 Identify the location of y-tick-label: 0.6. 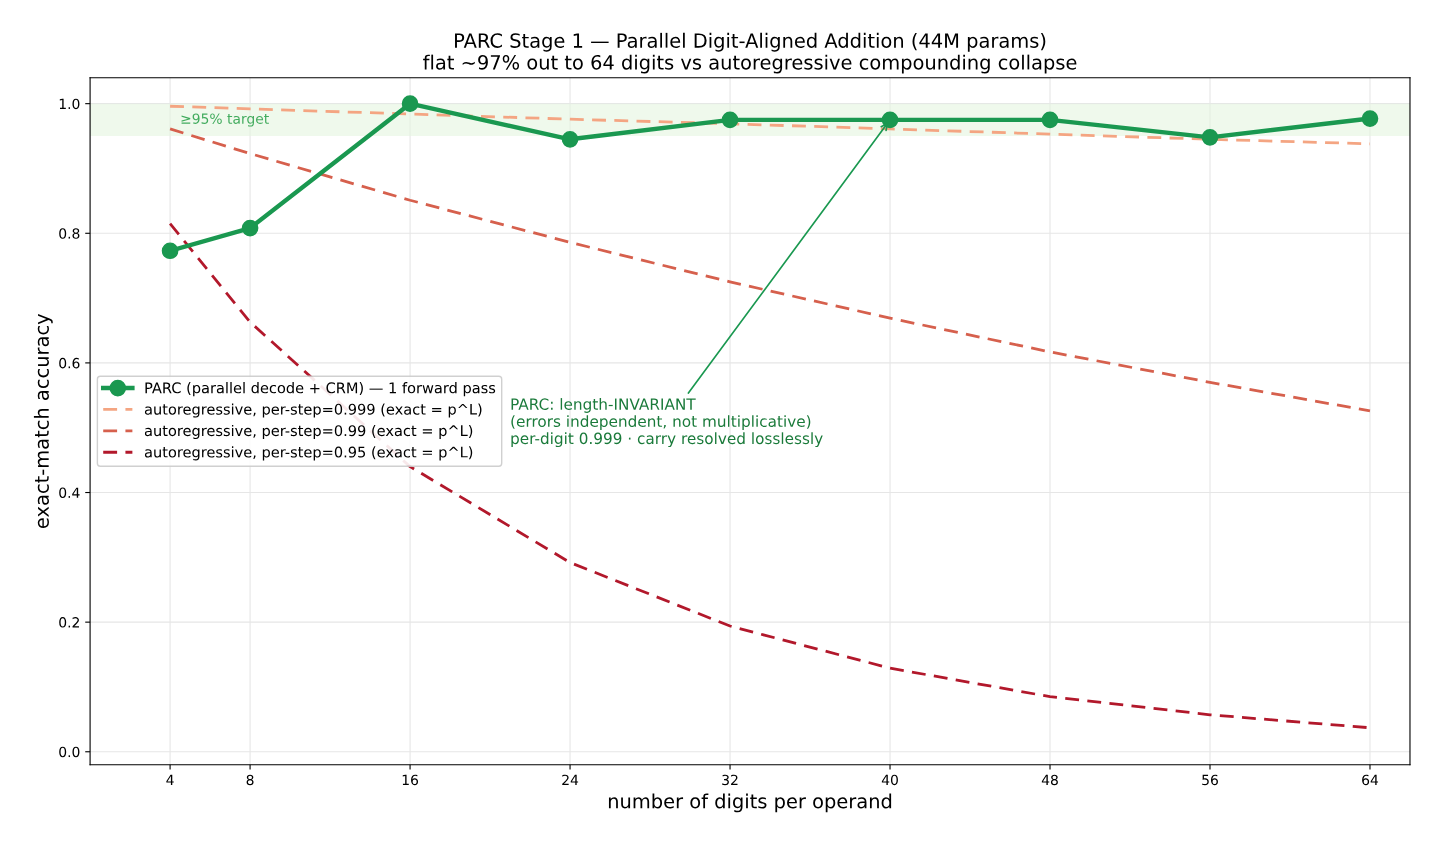
(69, 363).